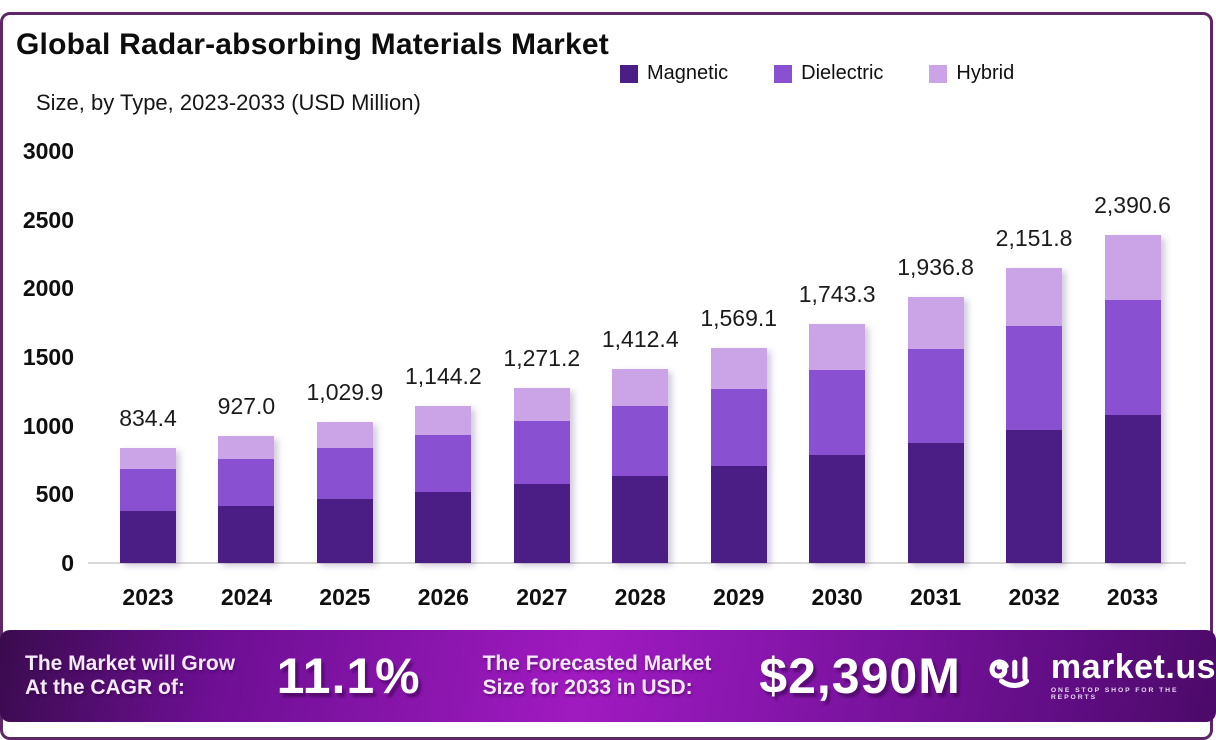 This screenshot has width=1216, height=740. What do you see at coordinates (148, 459) in the screenshot?
I see `bar-segment-hybrid-2023` at bounding box center [148, 459].